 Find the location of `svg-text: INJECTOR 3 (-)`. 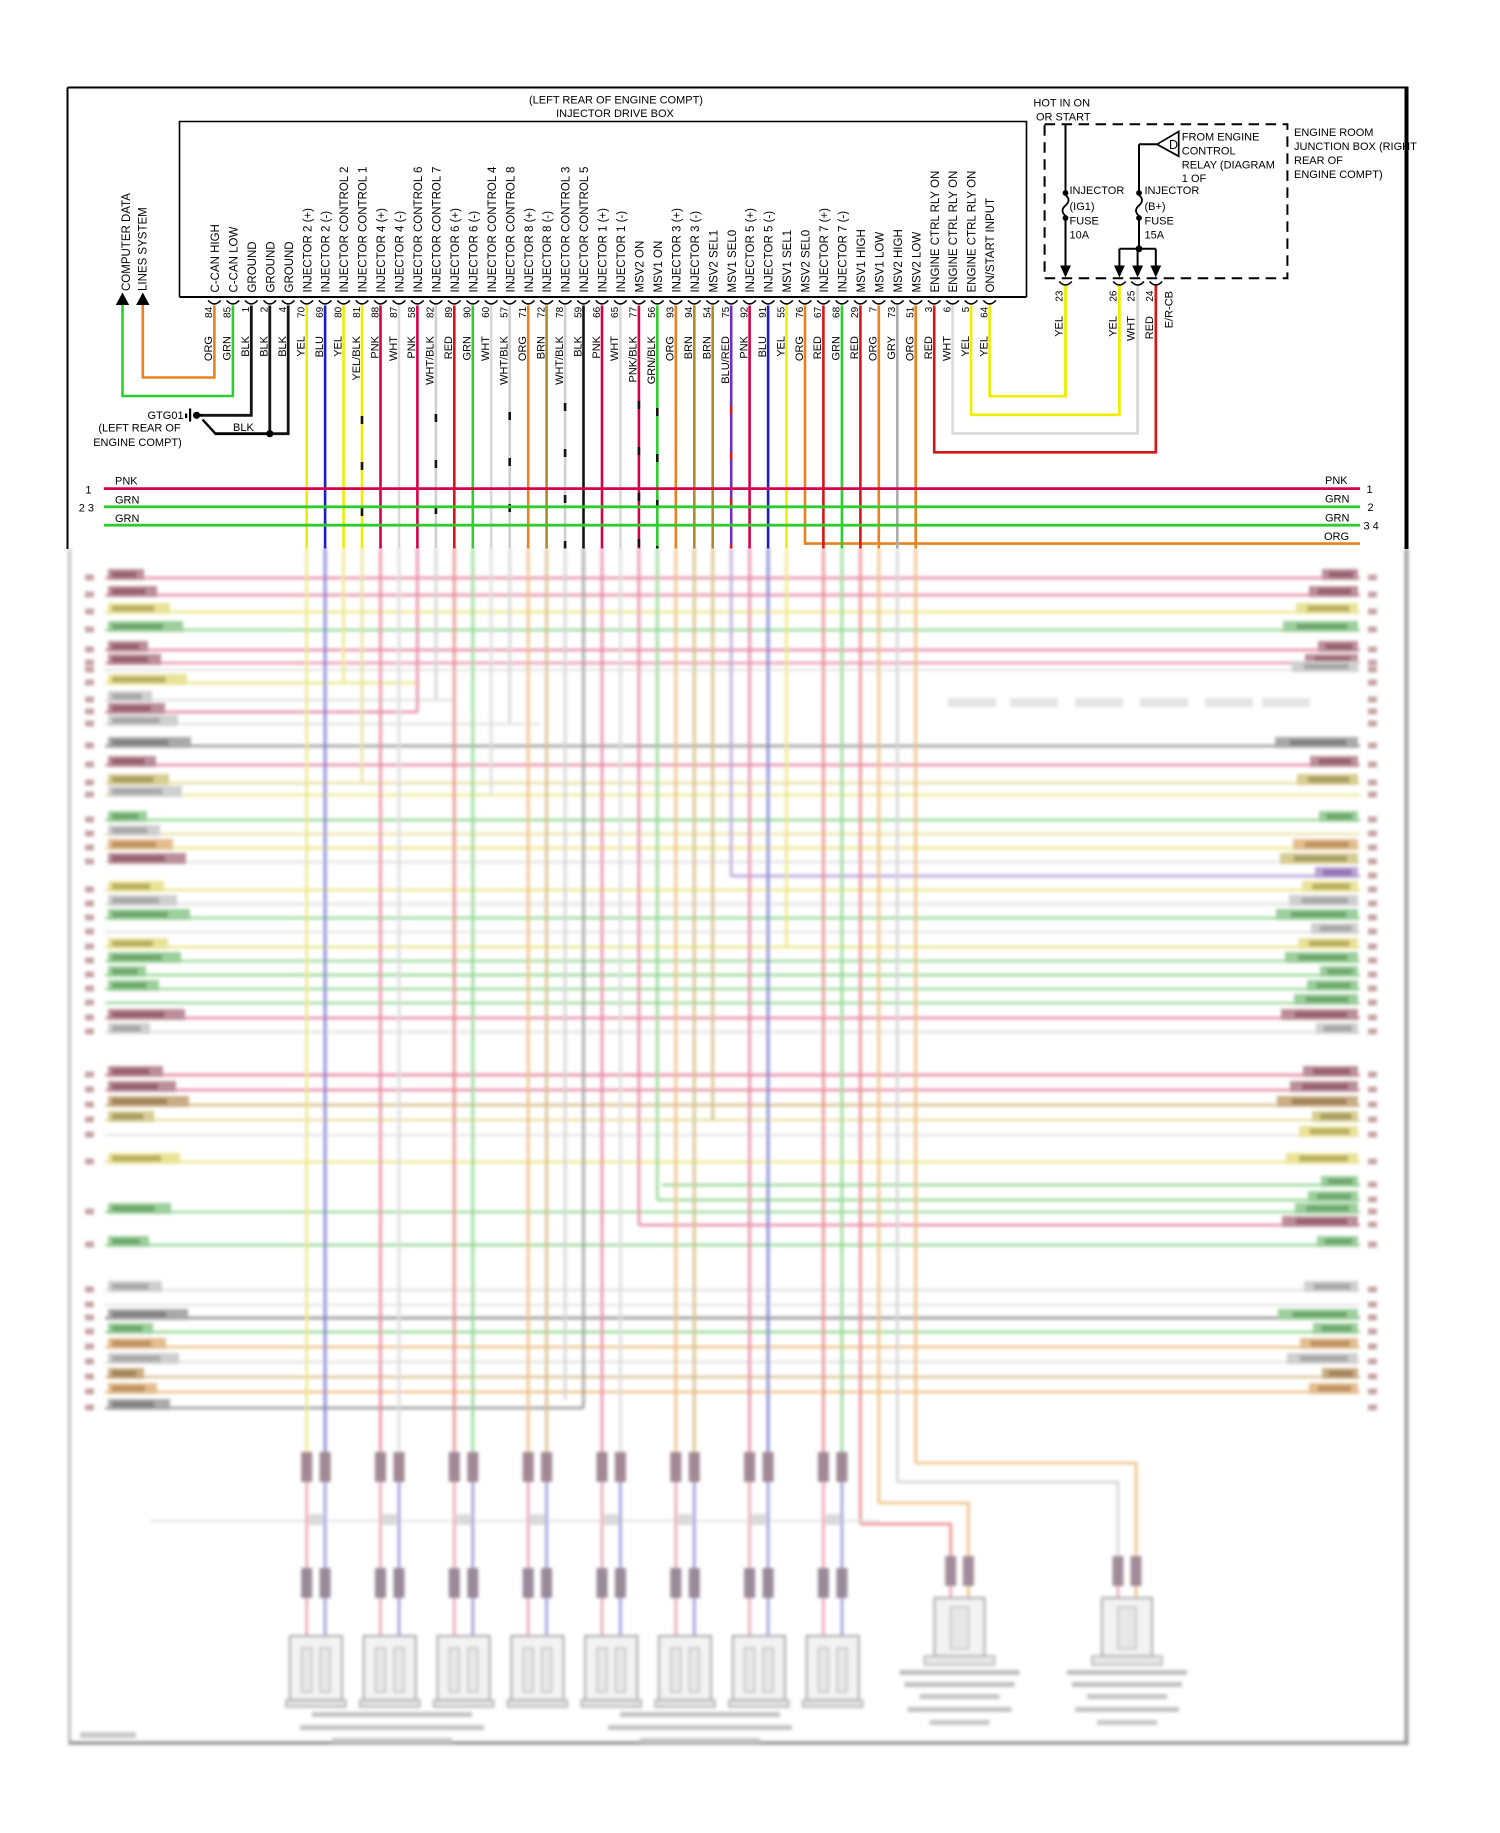

svg-text: INJECTOR 3 (-) is located at coordinates (696, 252).